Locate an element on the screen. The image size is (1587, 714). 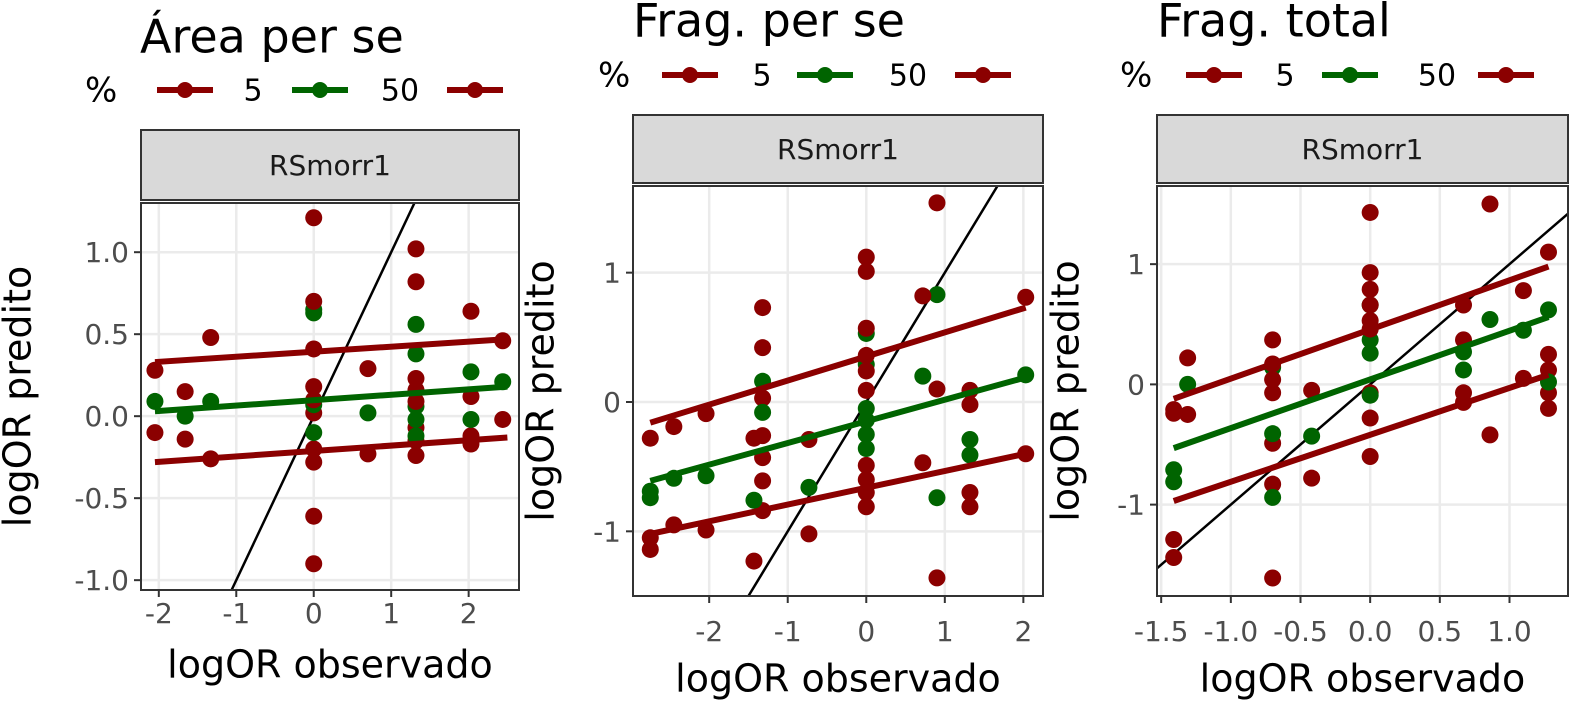
x-tick-label: 2 is located at coordinates (1023, 631).